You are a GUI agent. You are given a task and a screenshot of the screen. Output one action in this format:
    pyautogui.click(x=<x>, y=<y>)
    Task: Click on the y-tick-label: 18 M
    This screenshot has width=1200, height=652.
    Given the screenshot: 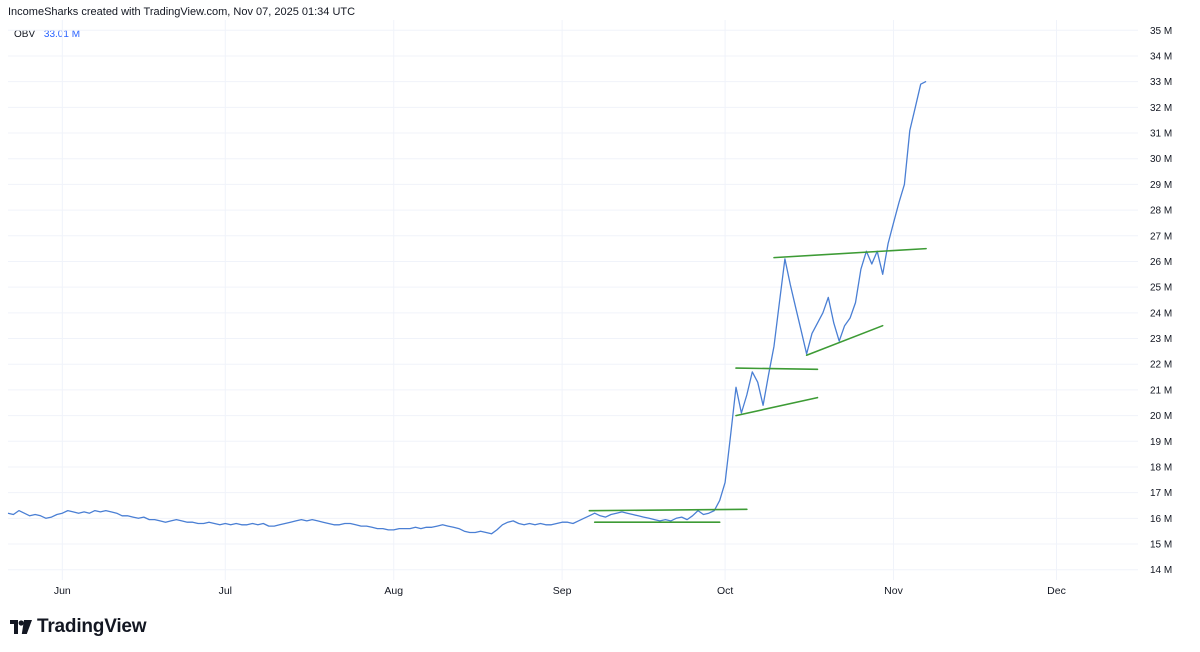 What is the action you would take?
    pyautogui.click(x=1161, y=467)
    